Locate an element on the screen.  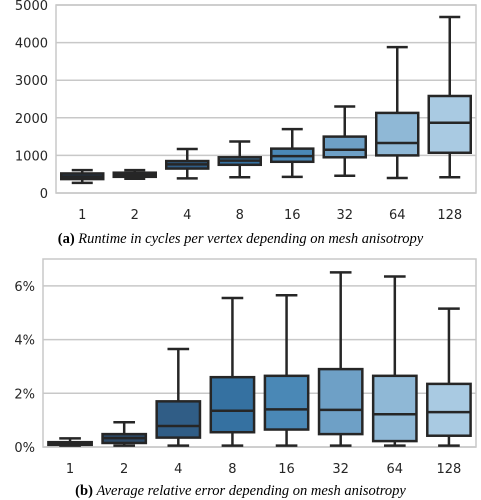
xtick-label-a-5: 32 is located at coordinates (344, 215).